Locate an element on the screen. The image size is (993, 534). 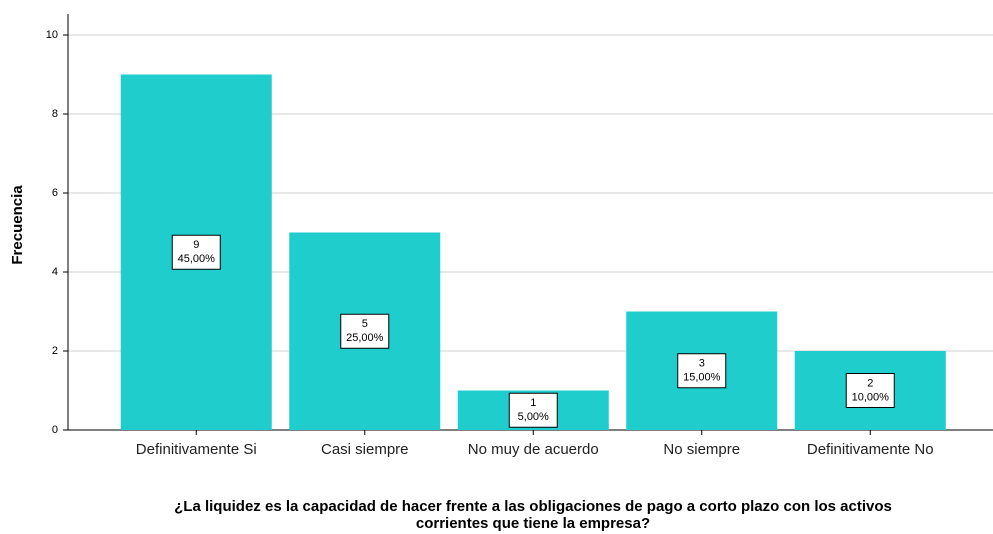
x-axis-label: corrientes que tiene la empresa? is located at coordinates (533, 523).